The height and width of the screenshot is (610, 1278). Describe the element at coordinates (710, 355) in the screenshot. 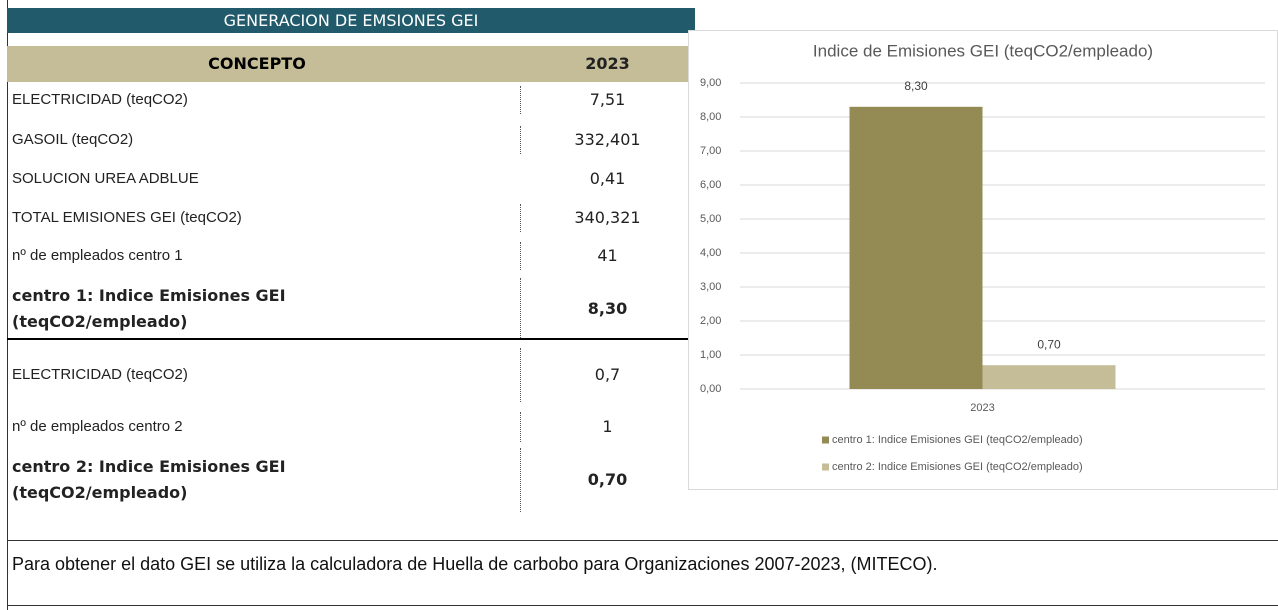

I see `y-tick-label: 1,00` at that location.